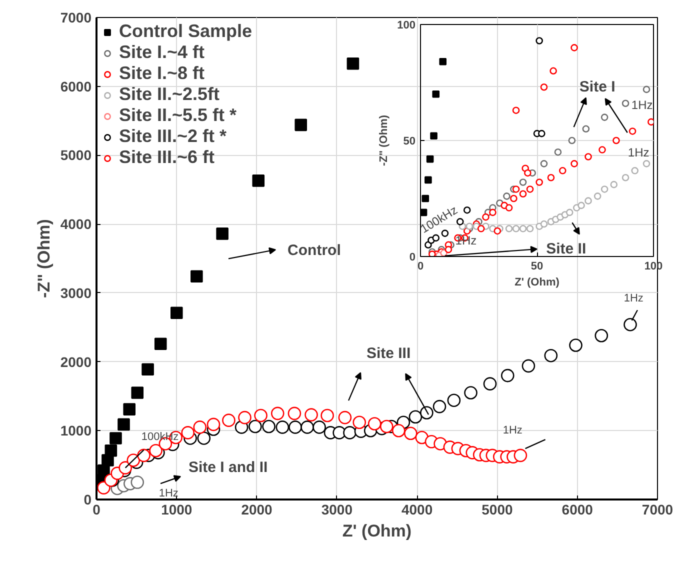 The height and width of the screenshot is (563, 685). What do you see at coordinates (76, 292) in the screenshot?
I see `y-tick-label: 3000` at bounding box center [76, 292].